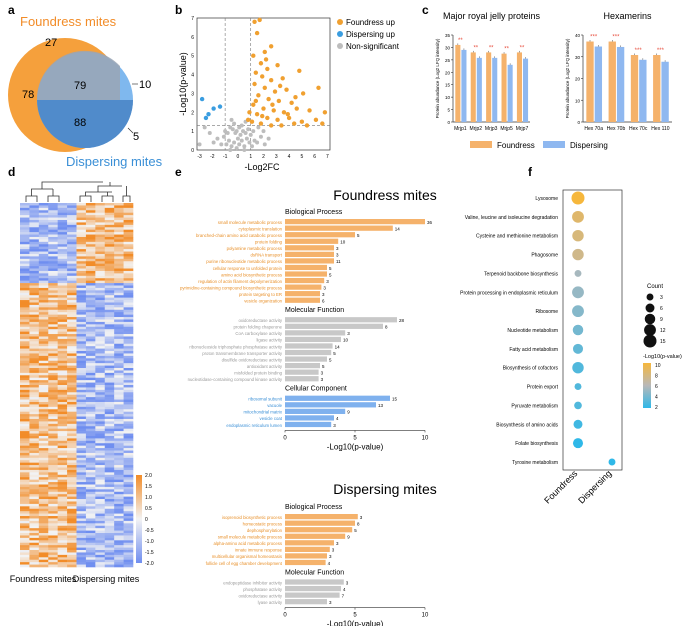 This screenshot has width=685, height=626. What do you see at coordinates (578, 216) in the screenshot?
I see `kegg-bubble` at bounding box center [578, 216].